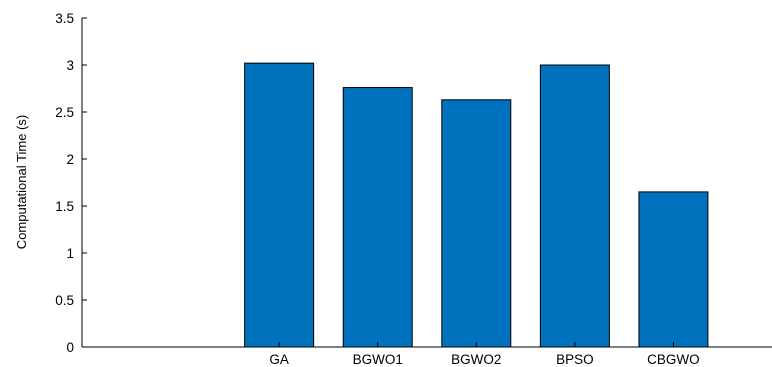 This screenshot has height=367, width=772. What do you see at coordinates (476, 223) in the screenshot?
I see `bar-bgwo2` at bounding box center [476, 223].